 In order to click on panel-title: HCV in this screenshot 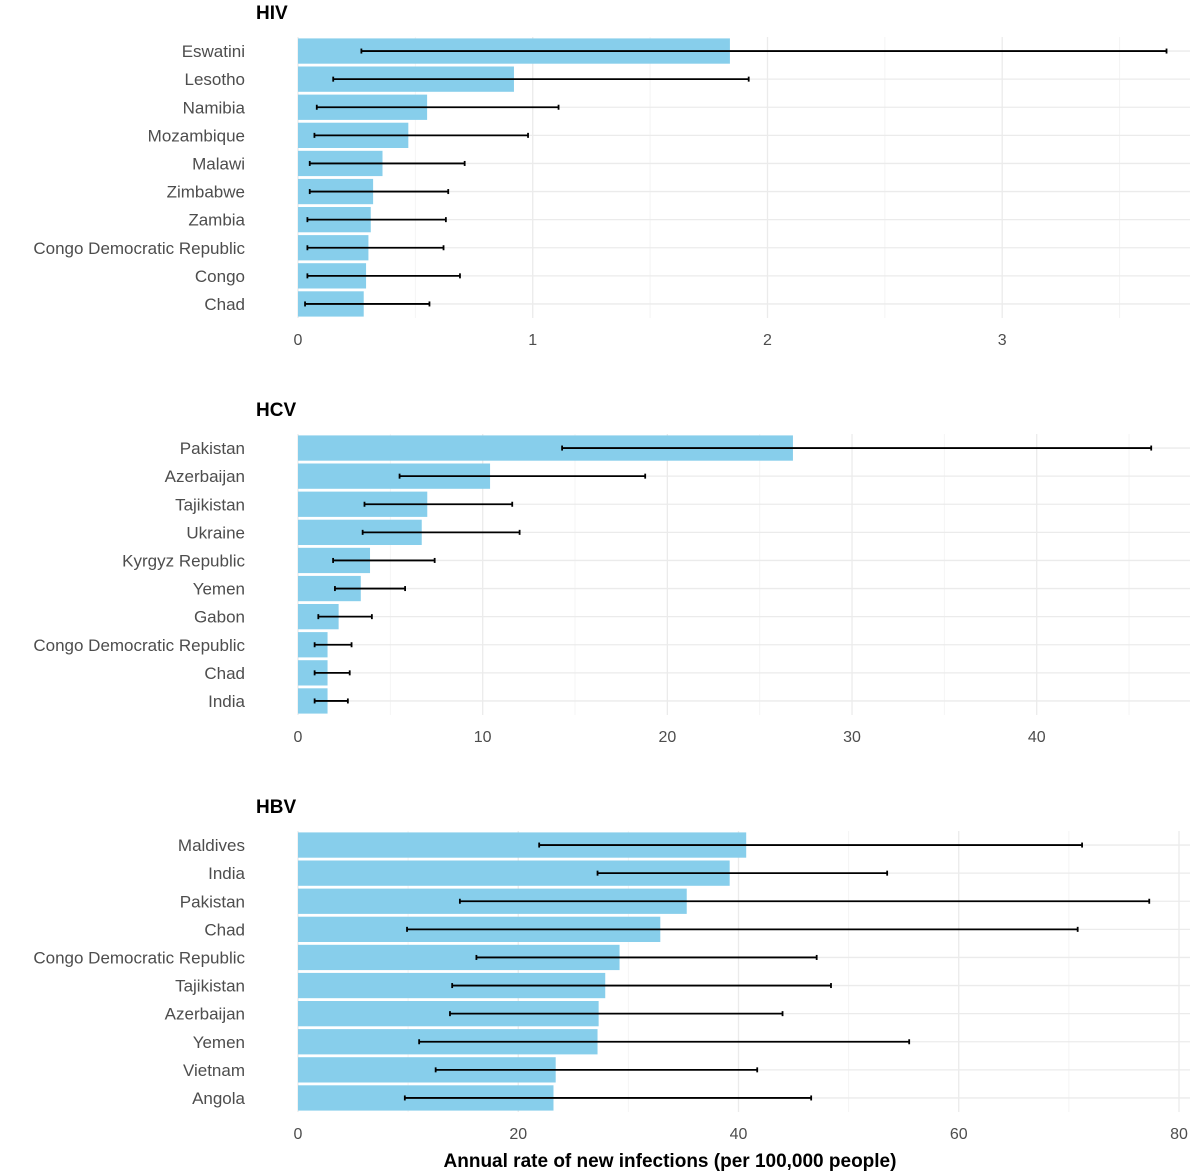, I will do `click(276, 410)`.